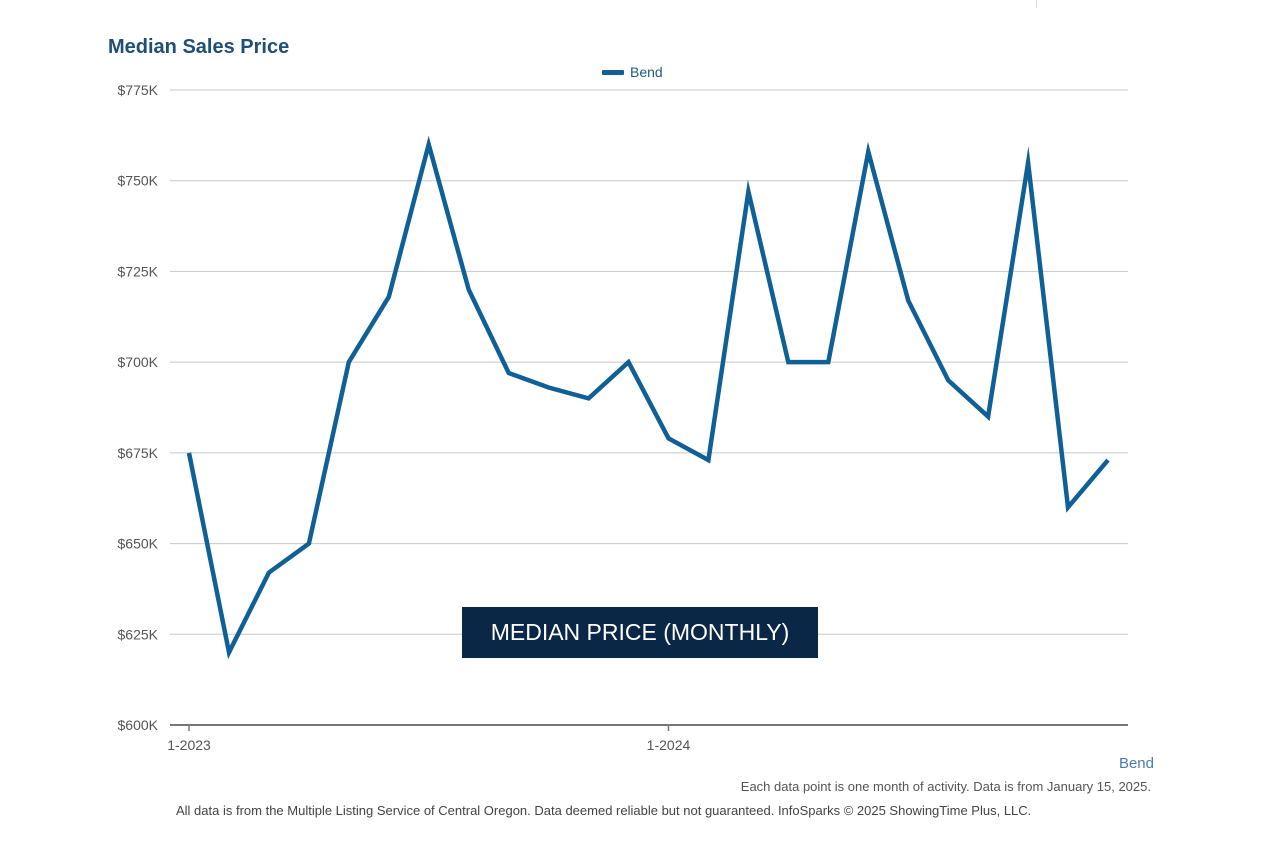 This screenshot has width=1280, height=844. I want to click on y-tick-label: $775K, so click(138, 90).